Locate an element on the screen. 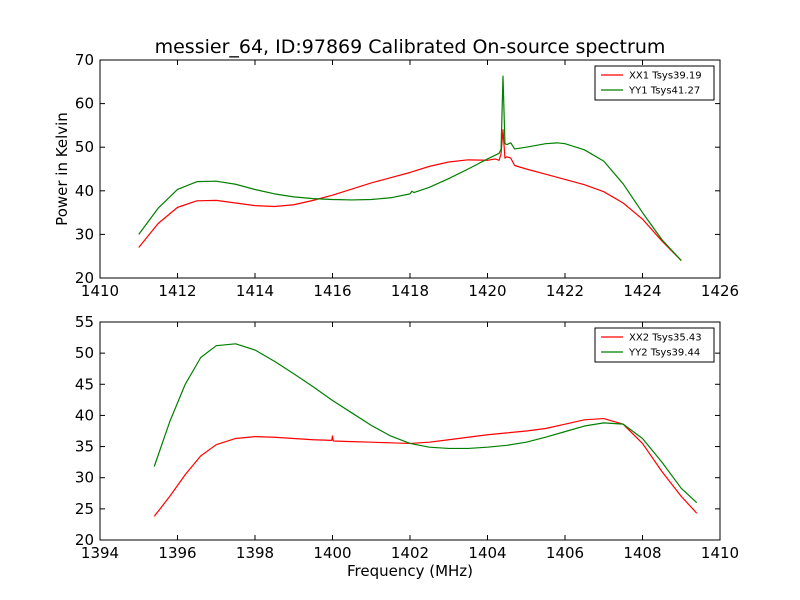 The height and width of the screenshot is (600, 800). x-tick-label: 1412 is located at coordinates (177, 291).